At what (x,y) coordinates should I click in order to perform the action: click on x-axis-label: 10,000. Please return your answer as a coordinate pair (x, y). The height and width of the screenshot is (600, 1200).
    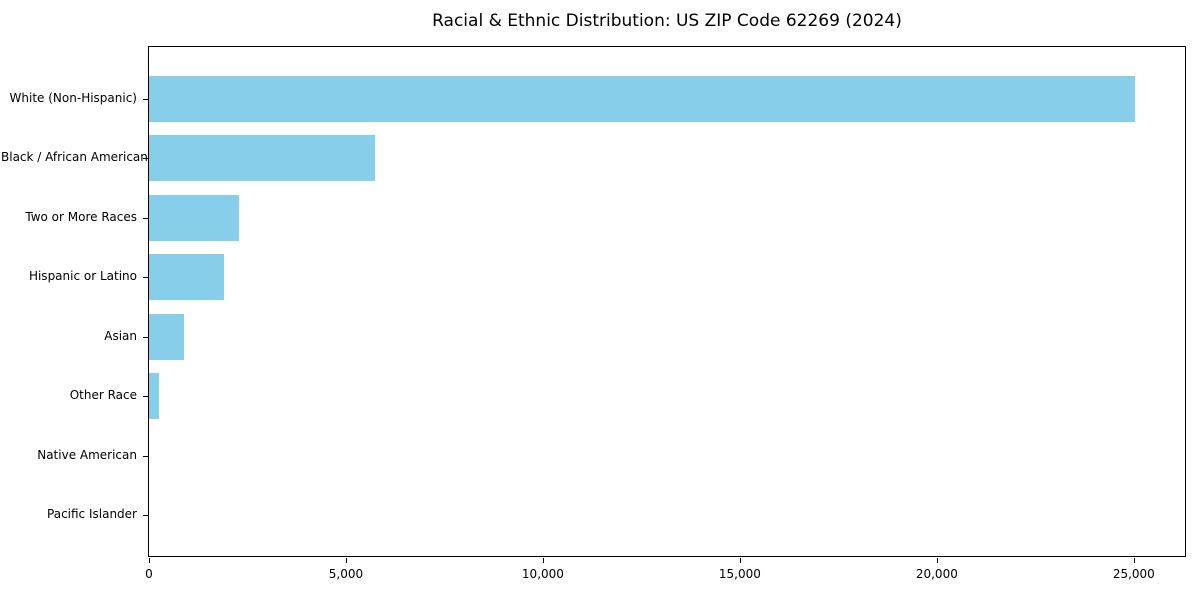
    Looking at the image, I should click on (542, 574).